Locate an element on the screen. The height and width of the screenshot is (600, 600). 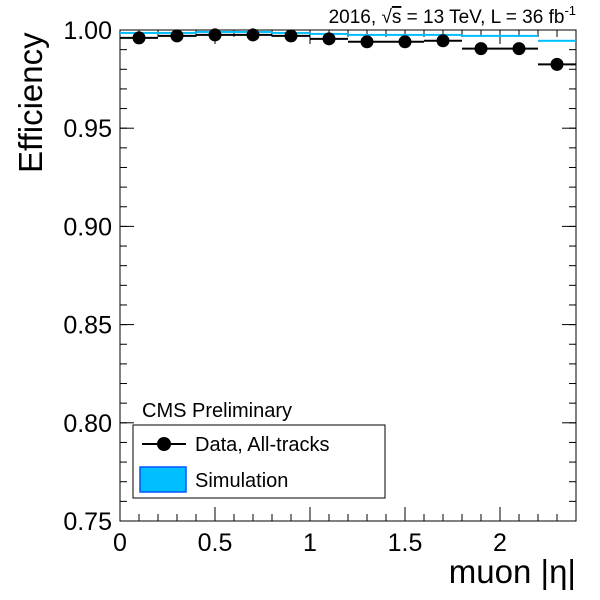
y-axis-title: Efficiency is located at coordinates (30, 102).